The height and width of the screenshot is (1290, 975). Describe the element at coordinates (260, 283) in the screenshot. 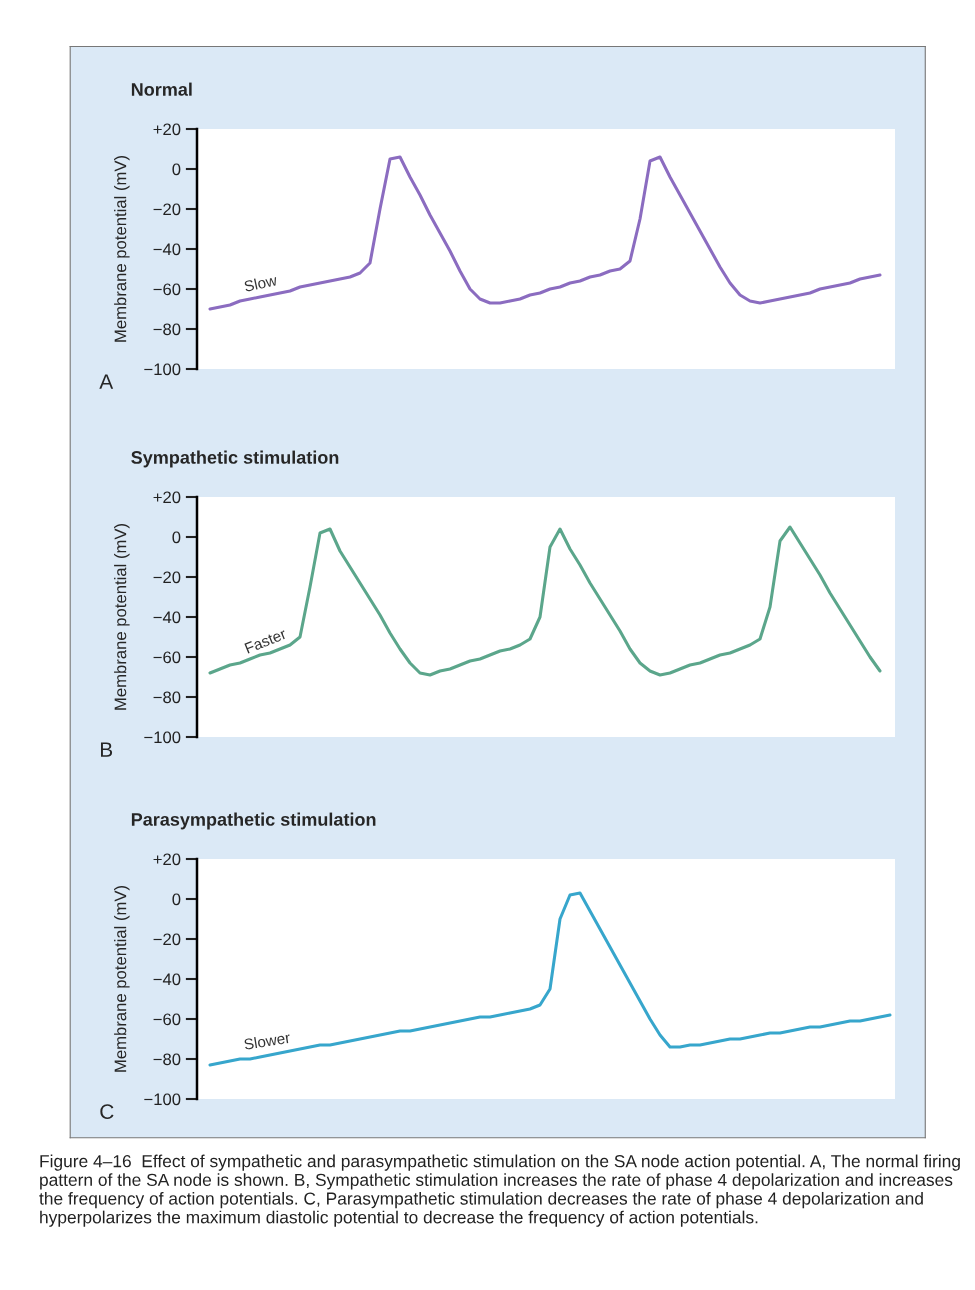

I see `text: Slow` at that location.